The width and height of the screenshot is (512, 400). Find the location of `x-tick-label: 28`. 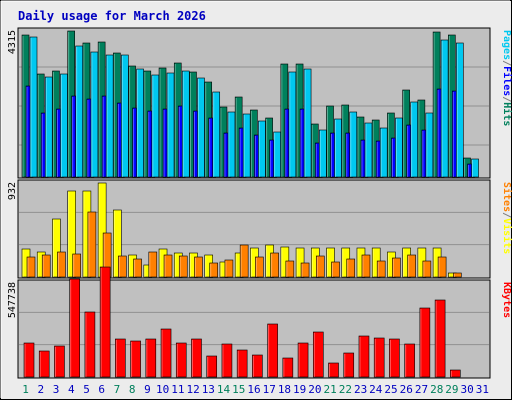

x-tick-label: 28 is located at coordinates (436, 389).